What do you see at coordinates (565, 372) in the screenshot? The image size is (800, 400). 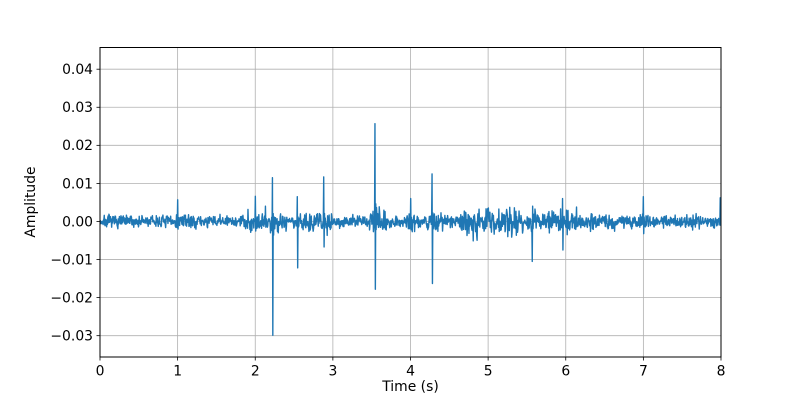 I see `x-tick-label: 6` at bounding box center [565, 372].